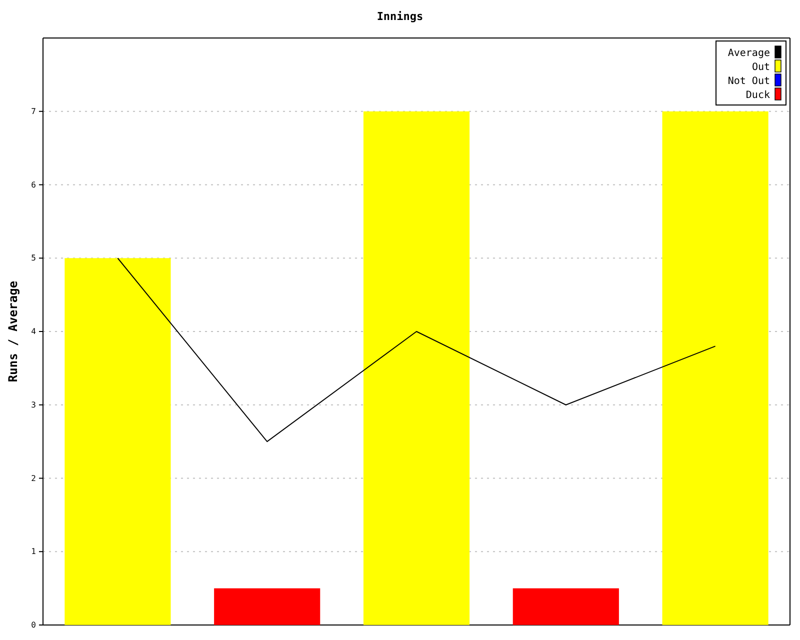  I want to click on legend-label: Duck, so click(758, 95).